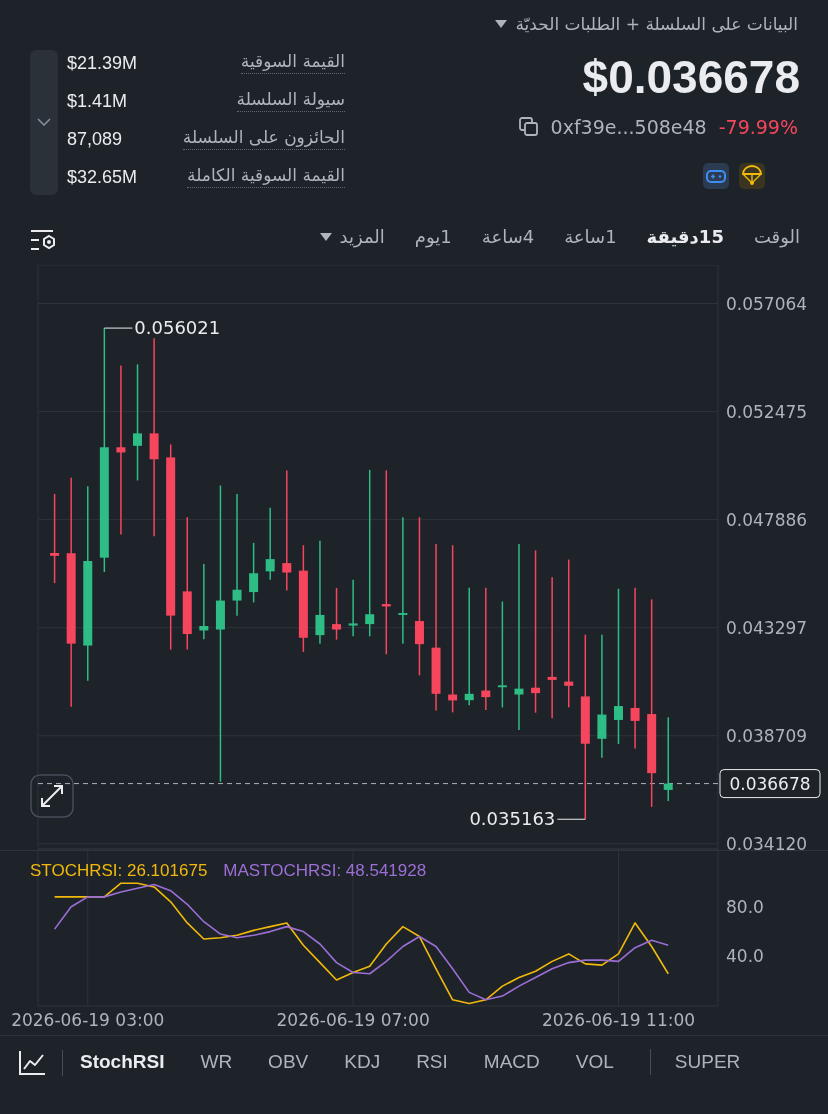  I want to click on x-tick-label: 2026-06-19 07:00, so click(353, 1020).